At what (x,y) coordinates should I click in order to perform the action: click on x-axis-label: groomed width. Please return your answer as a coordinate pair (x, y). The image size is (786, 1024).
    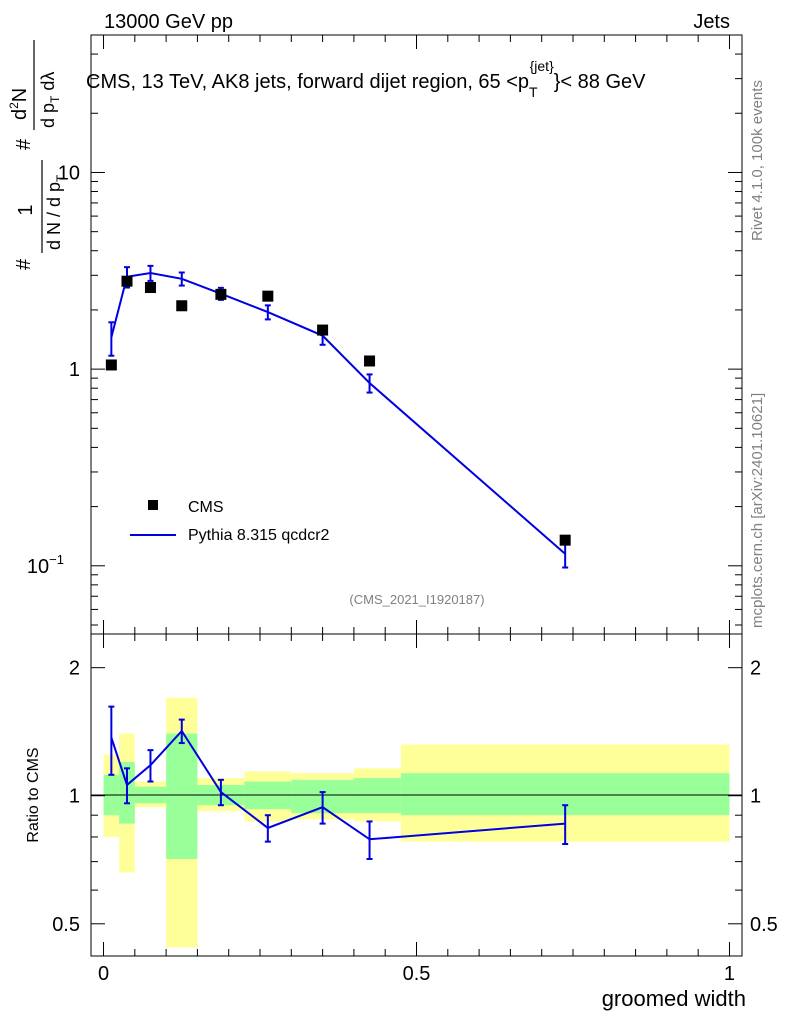
    Looking at the image, I should click on (674, 998).